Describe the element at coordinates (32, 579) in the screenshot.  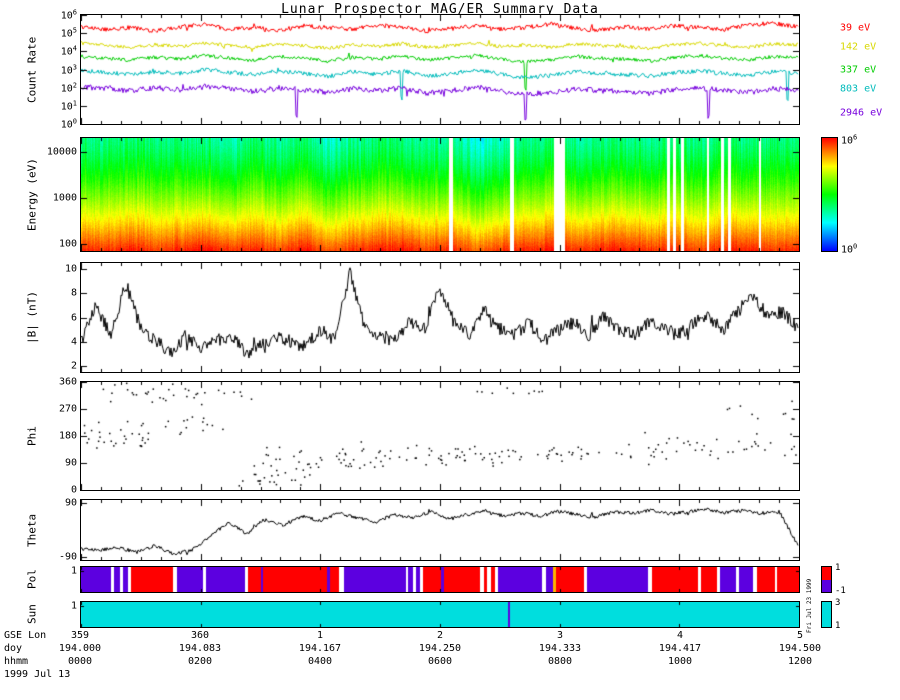
I see `pol-ylabel: Pol` at that location.